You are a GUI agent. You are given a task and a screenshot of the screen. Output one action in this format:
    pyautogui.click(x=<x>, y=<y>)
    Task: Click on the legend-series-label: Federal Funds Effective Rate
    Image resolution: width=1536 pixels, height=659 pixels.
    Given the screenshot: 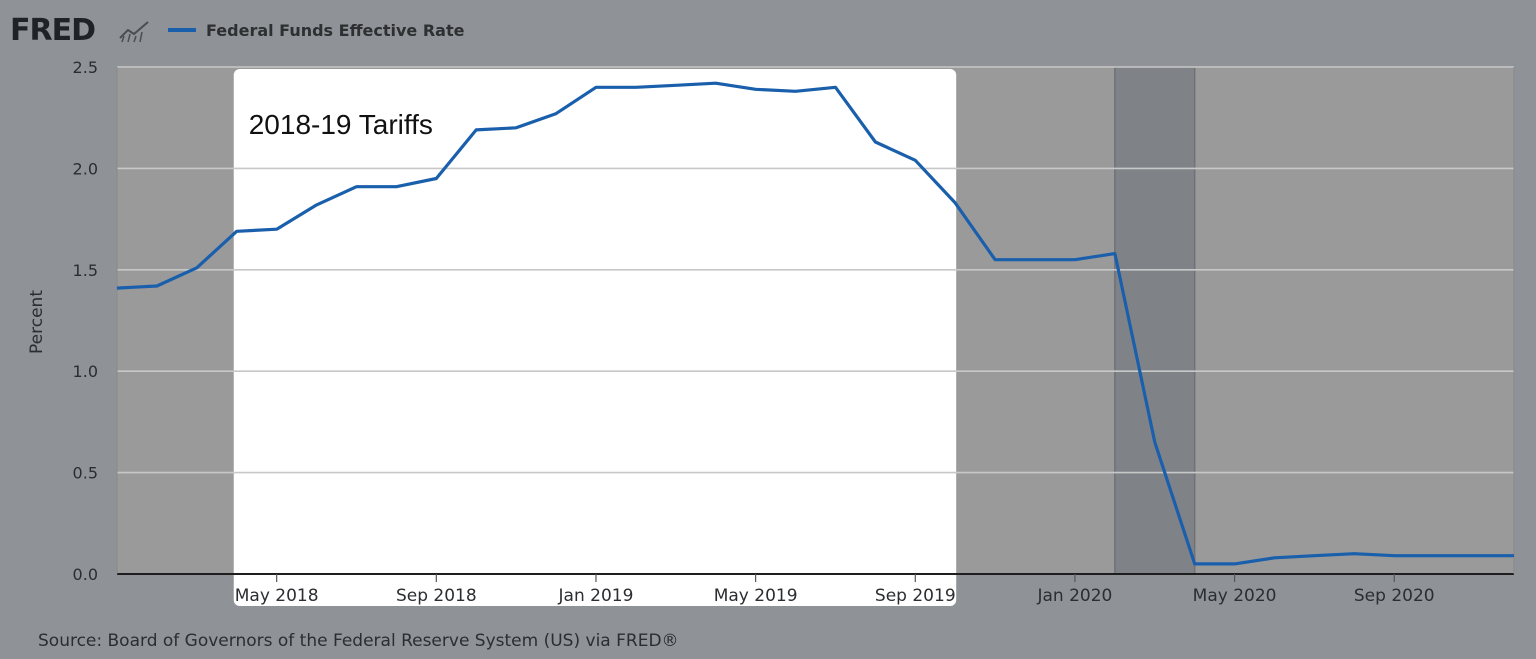 What is the action you would take?
    pyautogui.click(x=335, y=30)
    